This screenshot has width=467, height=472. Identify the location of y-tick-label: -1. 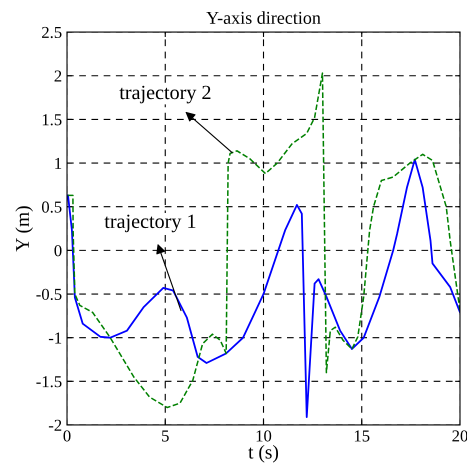
(55, 338).